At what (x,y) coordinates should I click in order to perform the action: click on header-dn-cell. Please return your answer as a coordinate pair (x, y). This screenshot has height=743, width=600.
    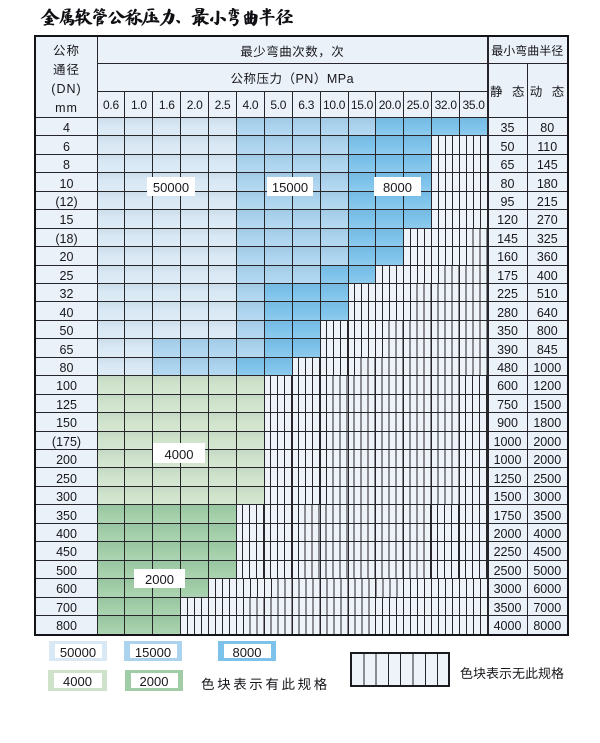
    Looking at the image, I should click on (66, 77).